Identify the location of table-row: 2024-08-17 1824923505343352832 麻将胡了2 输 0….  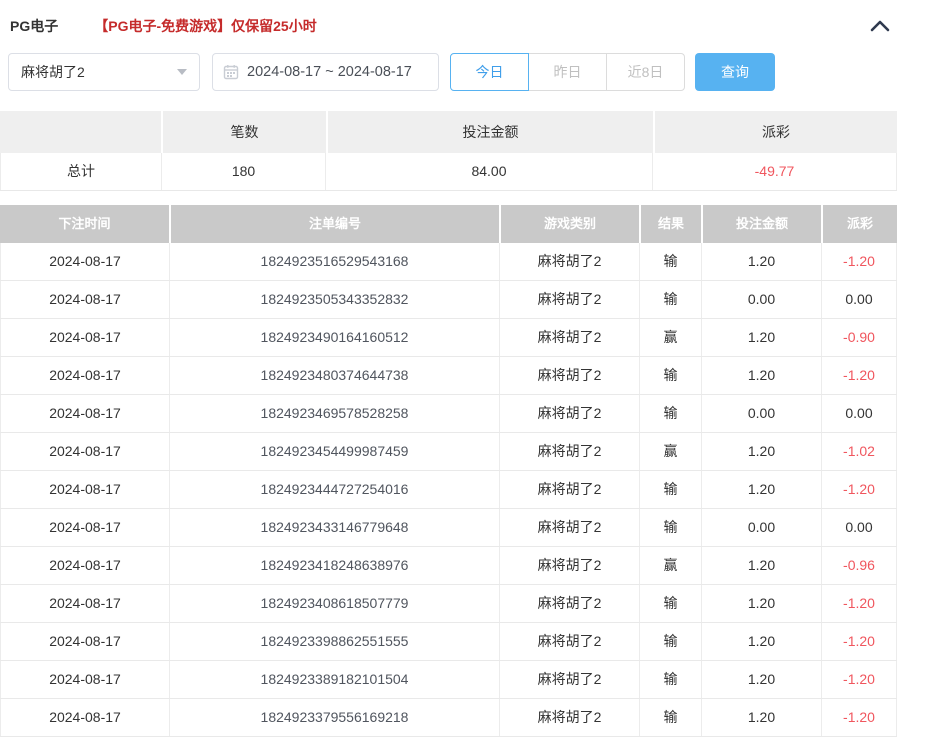
(448, 300).